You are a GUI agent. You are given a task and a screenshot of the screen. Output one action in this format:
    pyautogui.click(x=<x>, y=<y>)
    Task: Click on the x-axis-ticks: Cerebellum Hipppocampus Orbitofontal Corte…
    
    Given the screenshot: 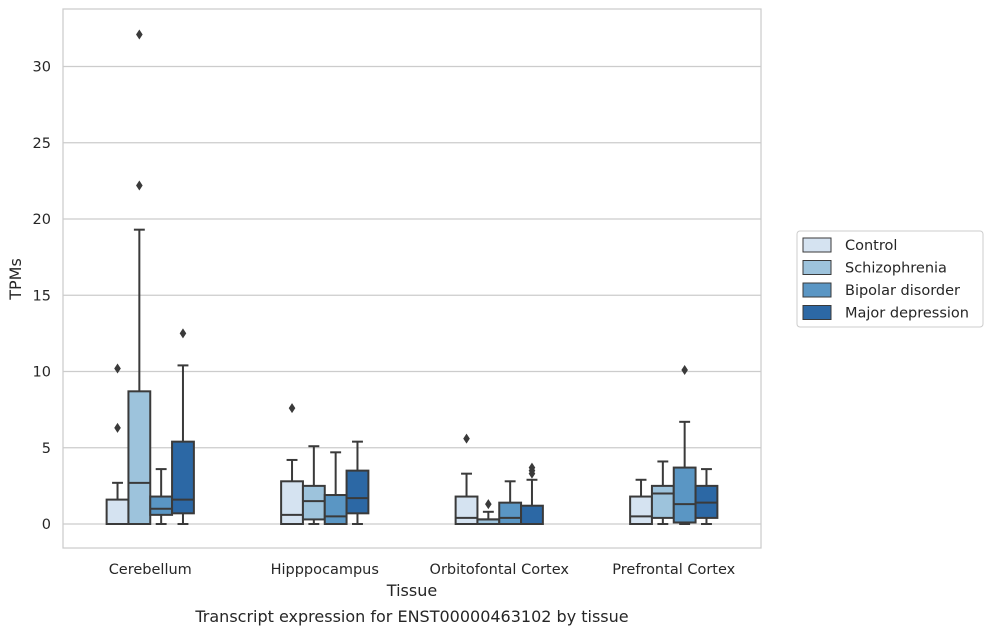 What is the action you would take?
    pyautogui.click(x=422, y=570)
    